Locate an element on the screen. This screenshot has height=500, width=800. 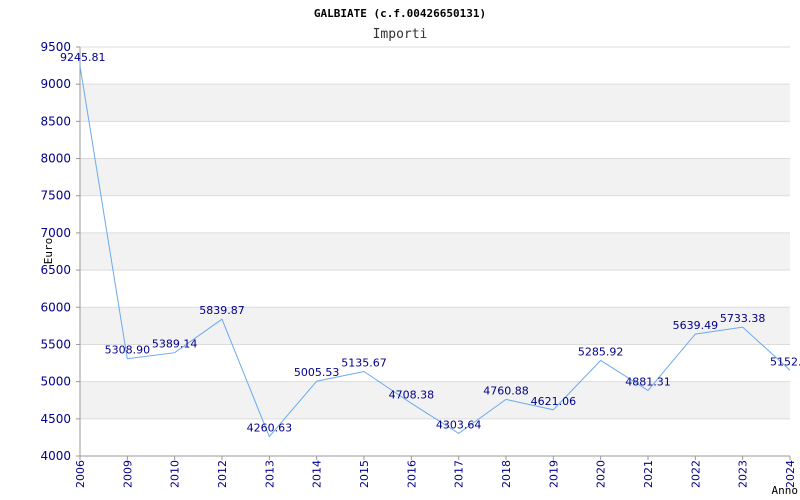
x-tick-label: 2016 is located at coordinates (411, 474).